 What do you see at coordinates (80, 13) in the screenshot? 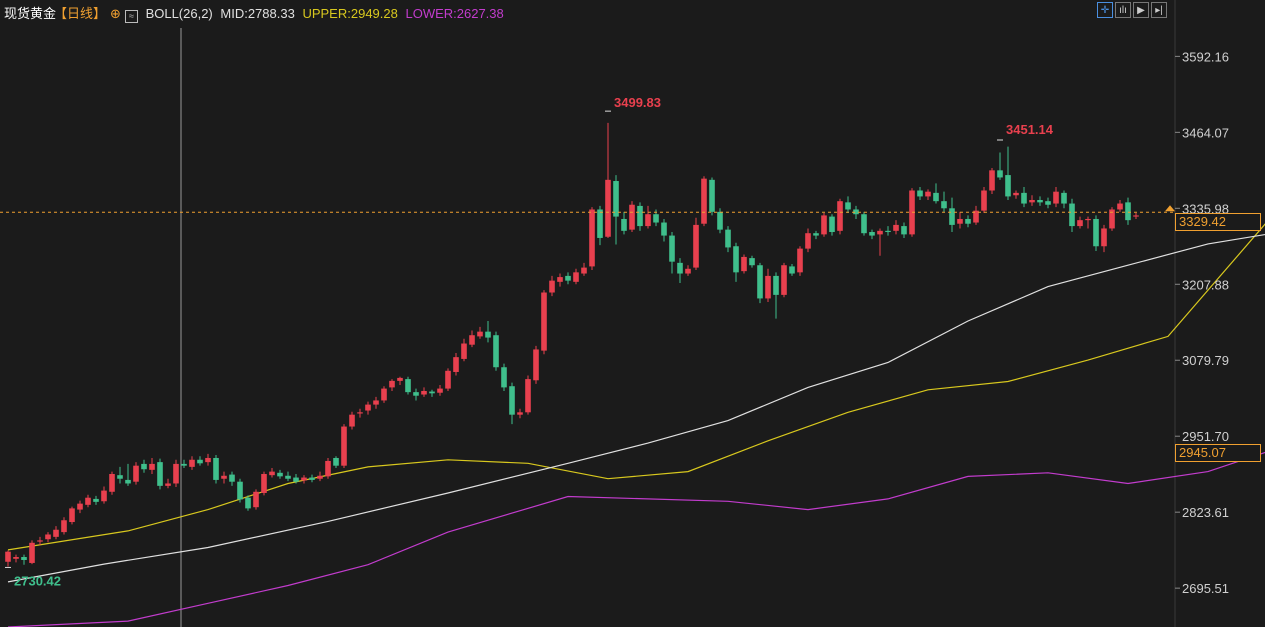
I see `period-label: 【日线】` at bounding box center [80, 13].